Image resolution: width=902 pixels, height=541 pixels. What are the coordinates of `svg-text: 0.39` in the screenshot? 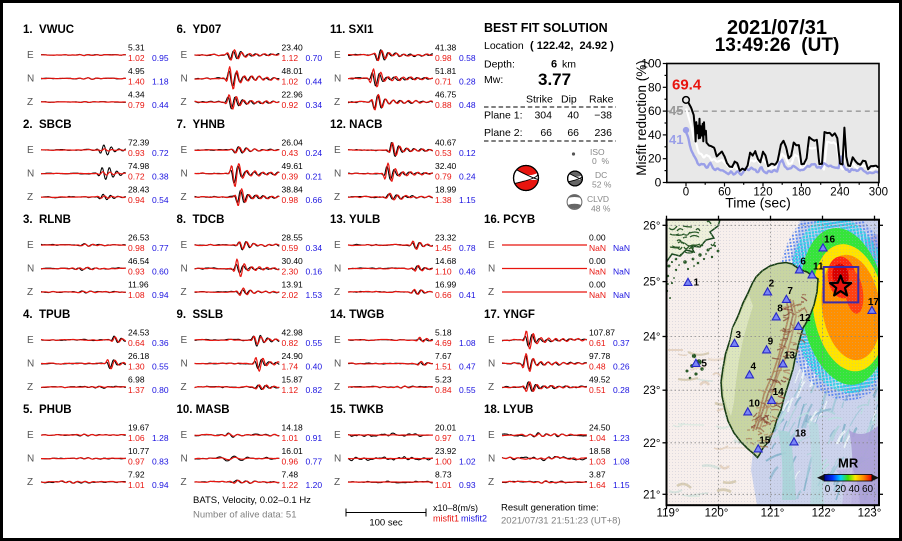 It's located at (290, 177).